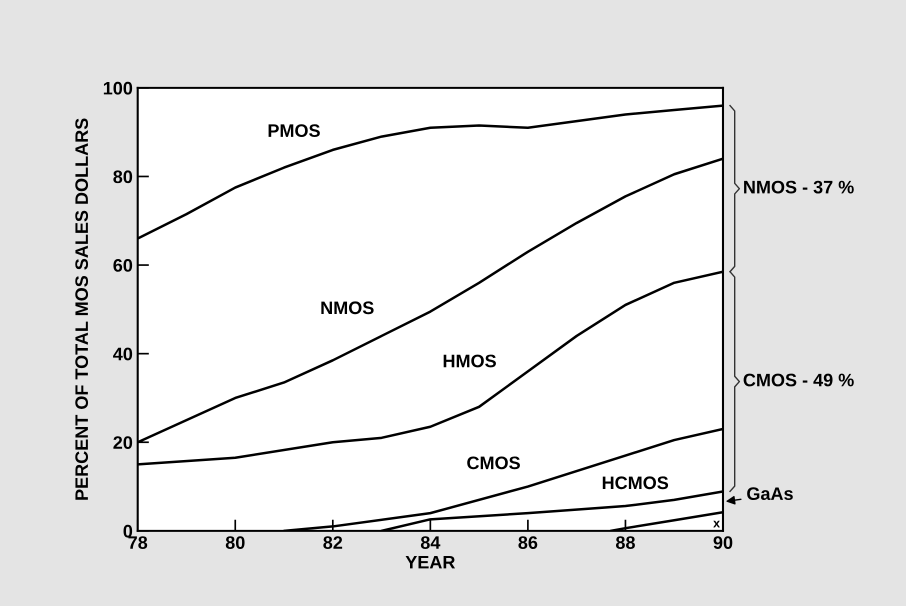  What do you see at coordinates (81, 309) in the screenshot?
I see `y-axis-title: PERCENT OF TOTAL MOS SALES DOLLARS` at bounding box center [81, 309].